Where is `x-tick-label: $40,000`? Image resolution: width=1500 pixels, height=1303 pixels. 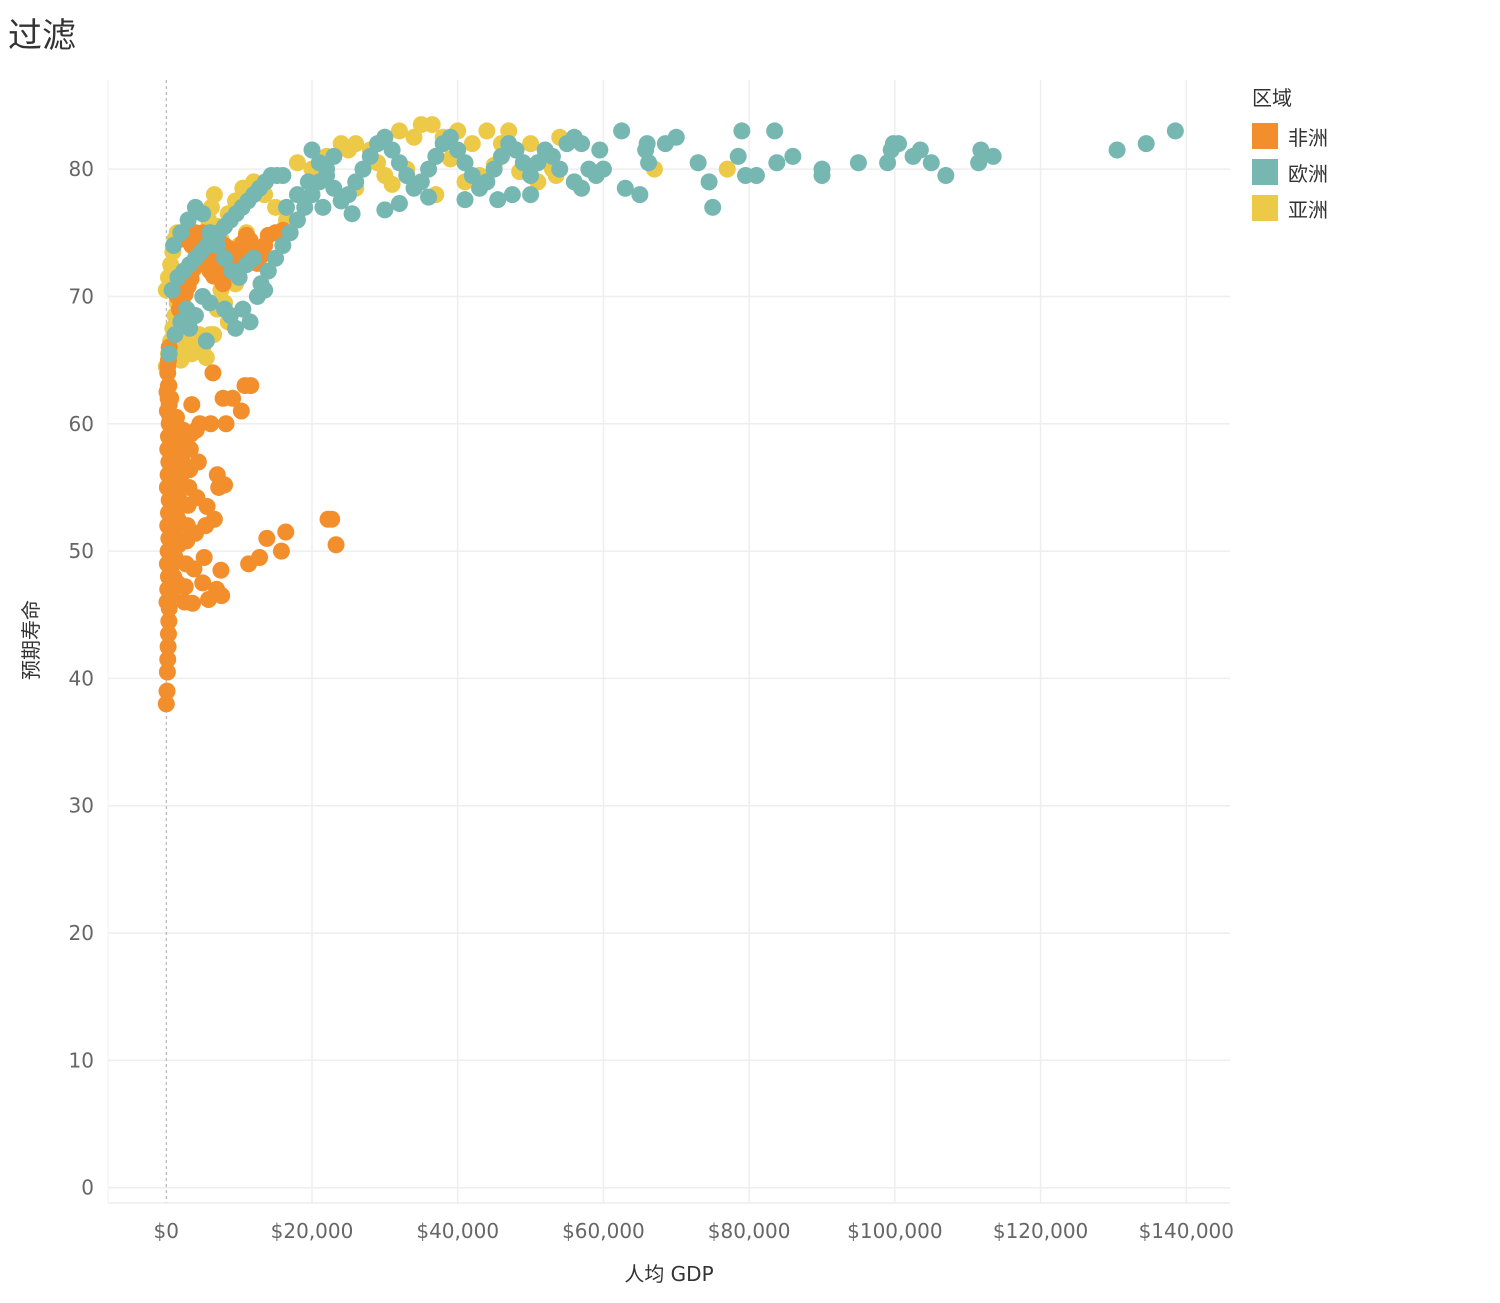 x-tick-label: $40,000 is located at coordinates (457, 1231).